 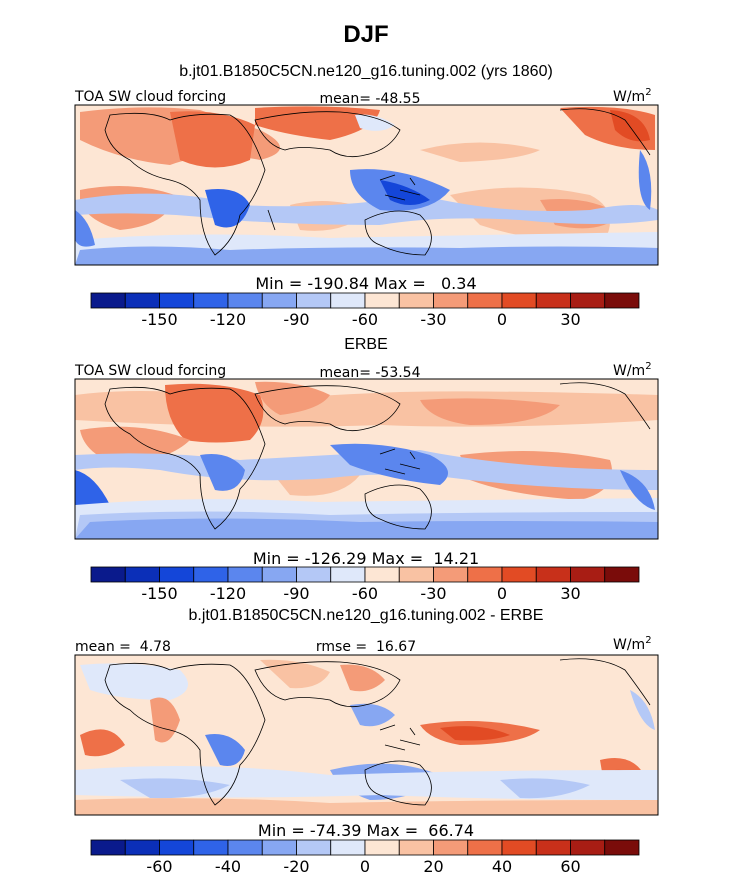 What do you see at coordinates (366, 647) in the screenshot?
I see `panel-3-center-label: rmse = 16.67` at bounding box center [366, 647].